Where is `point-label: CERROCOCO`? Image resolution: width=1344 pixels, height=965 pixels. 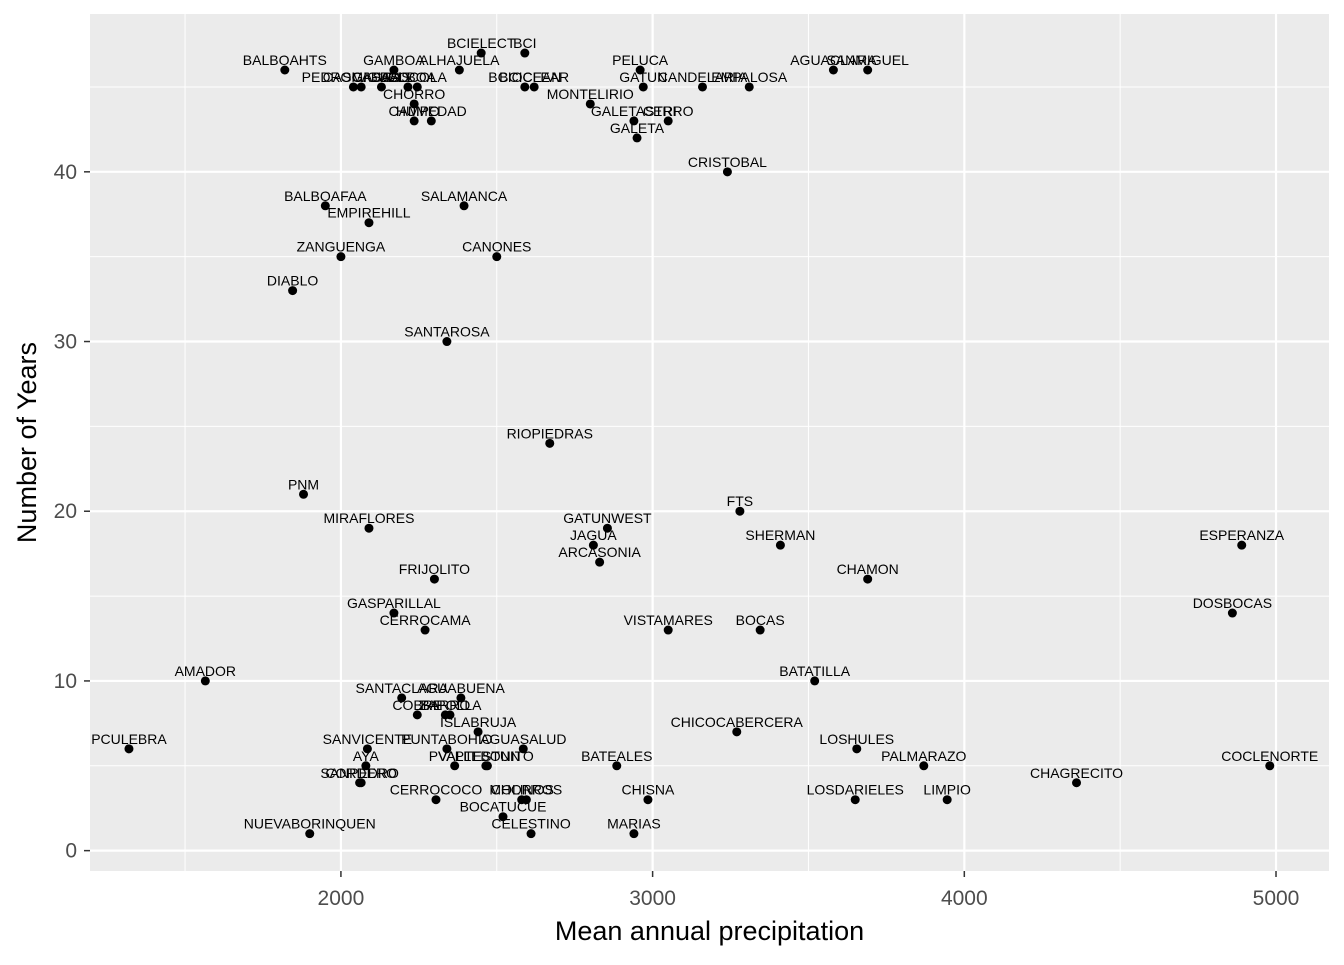
point-label: CERROCOCO is located at coordinates (436, 790).